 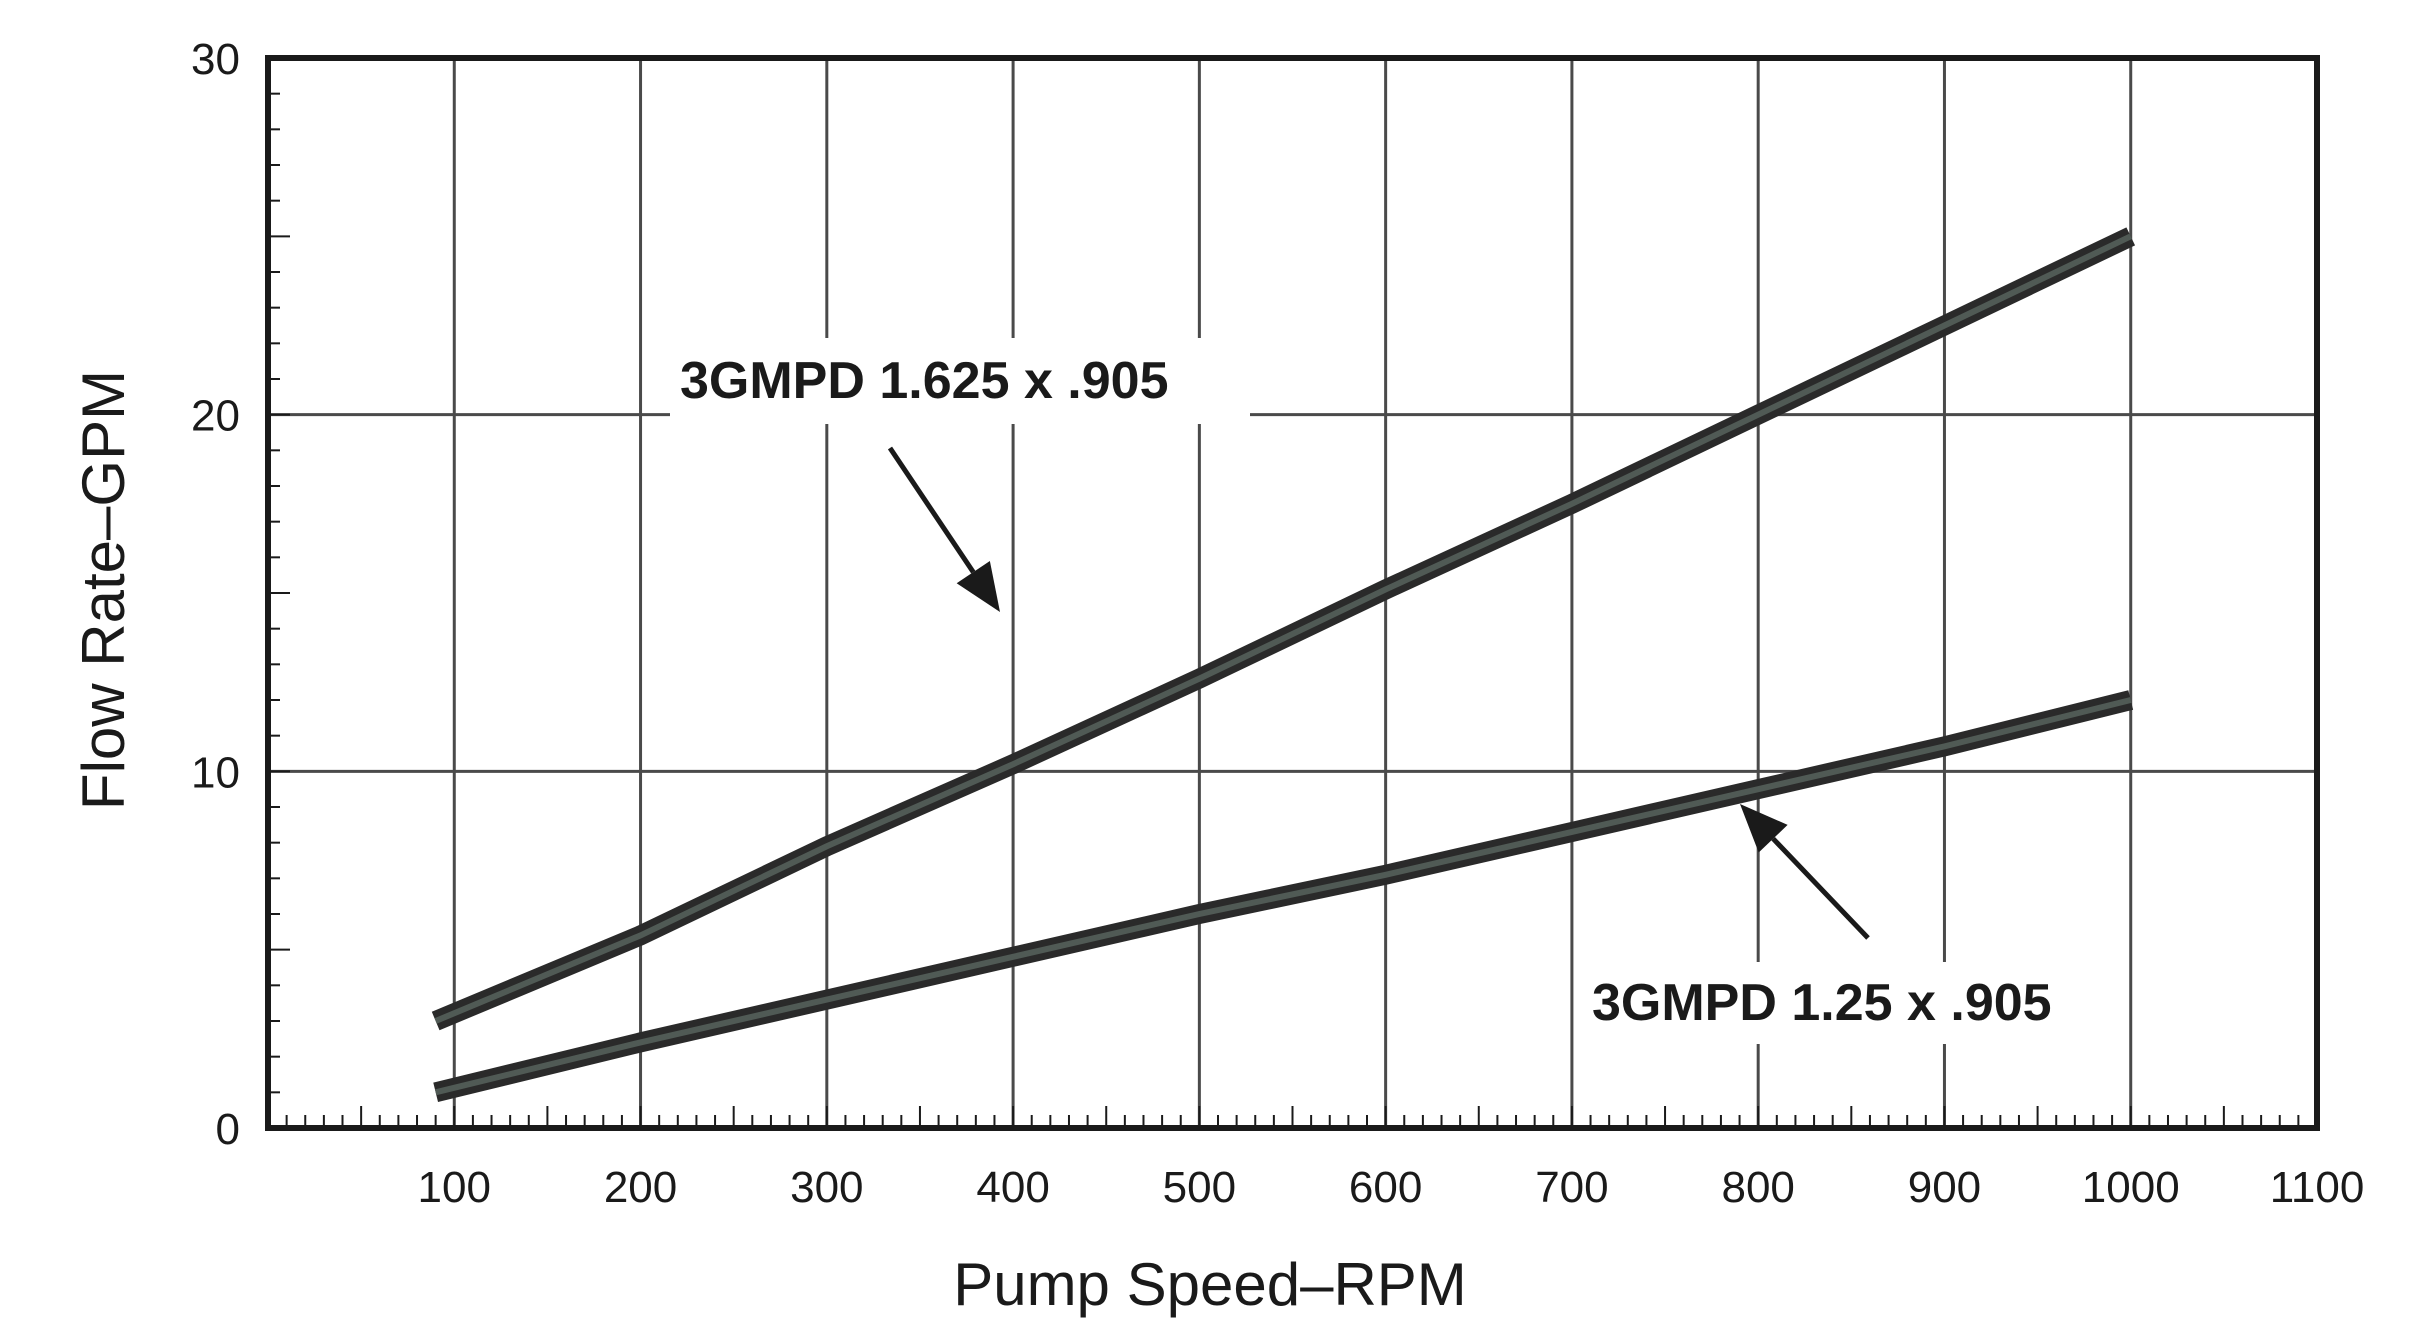 I want to click on series-label-1: 3GMPD 1.625 x .905, so click(x=924, y=381).